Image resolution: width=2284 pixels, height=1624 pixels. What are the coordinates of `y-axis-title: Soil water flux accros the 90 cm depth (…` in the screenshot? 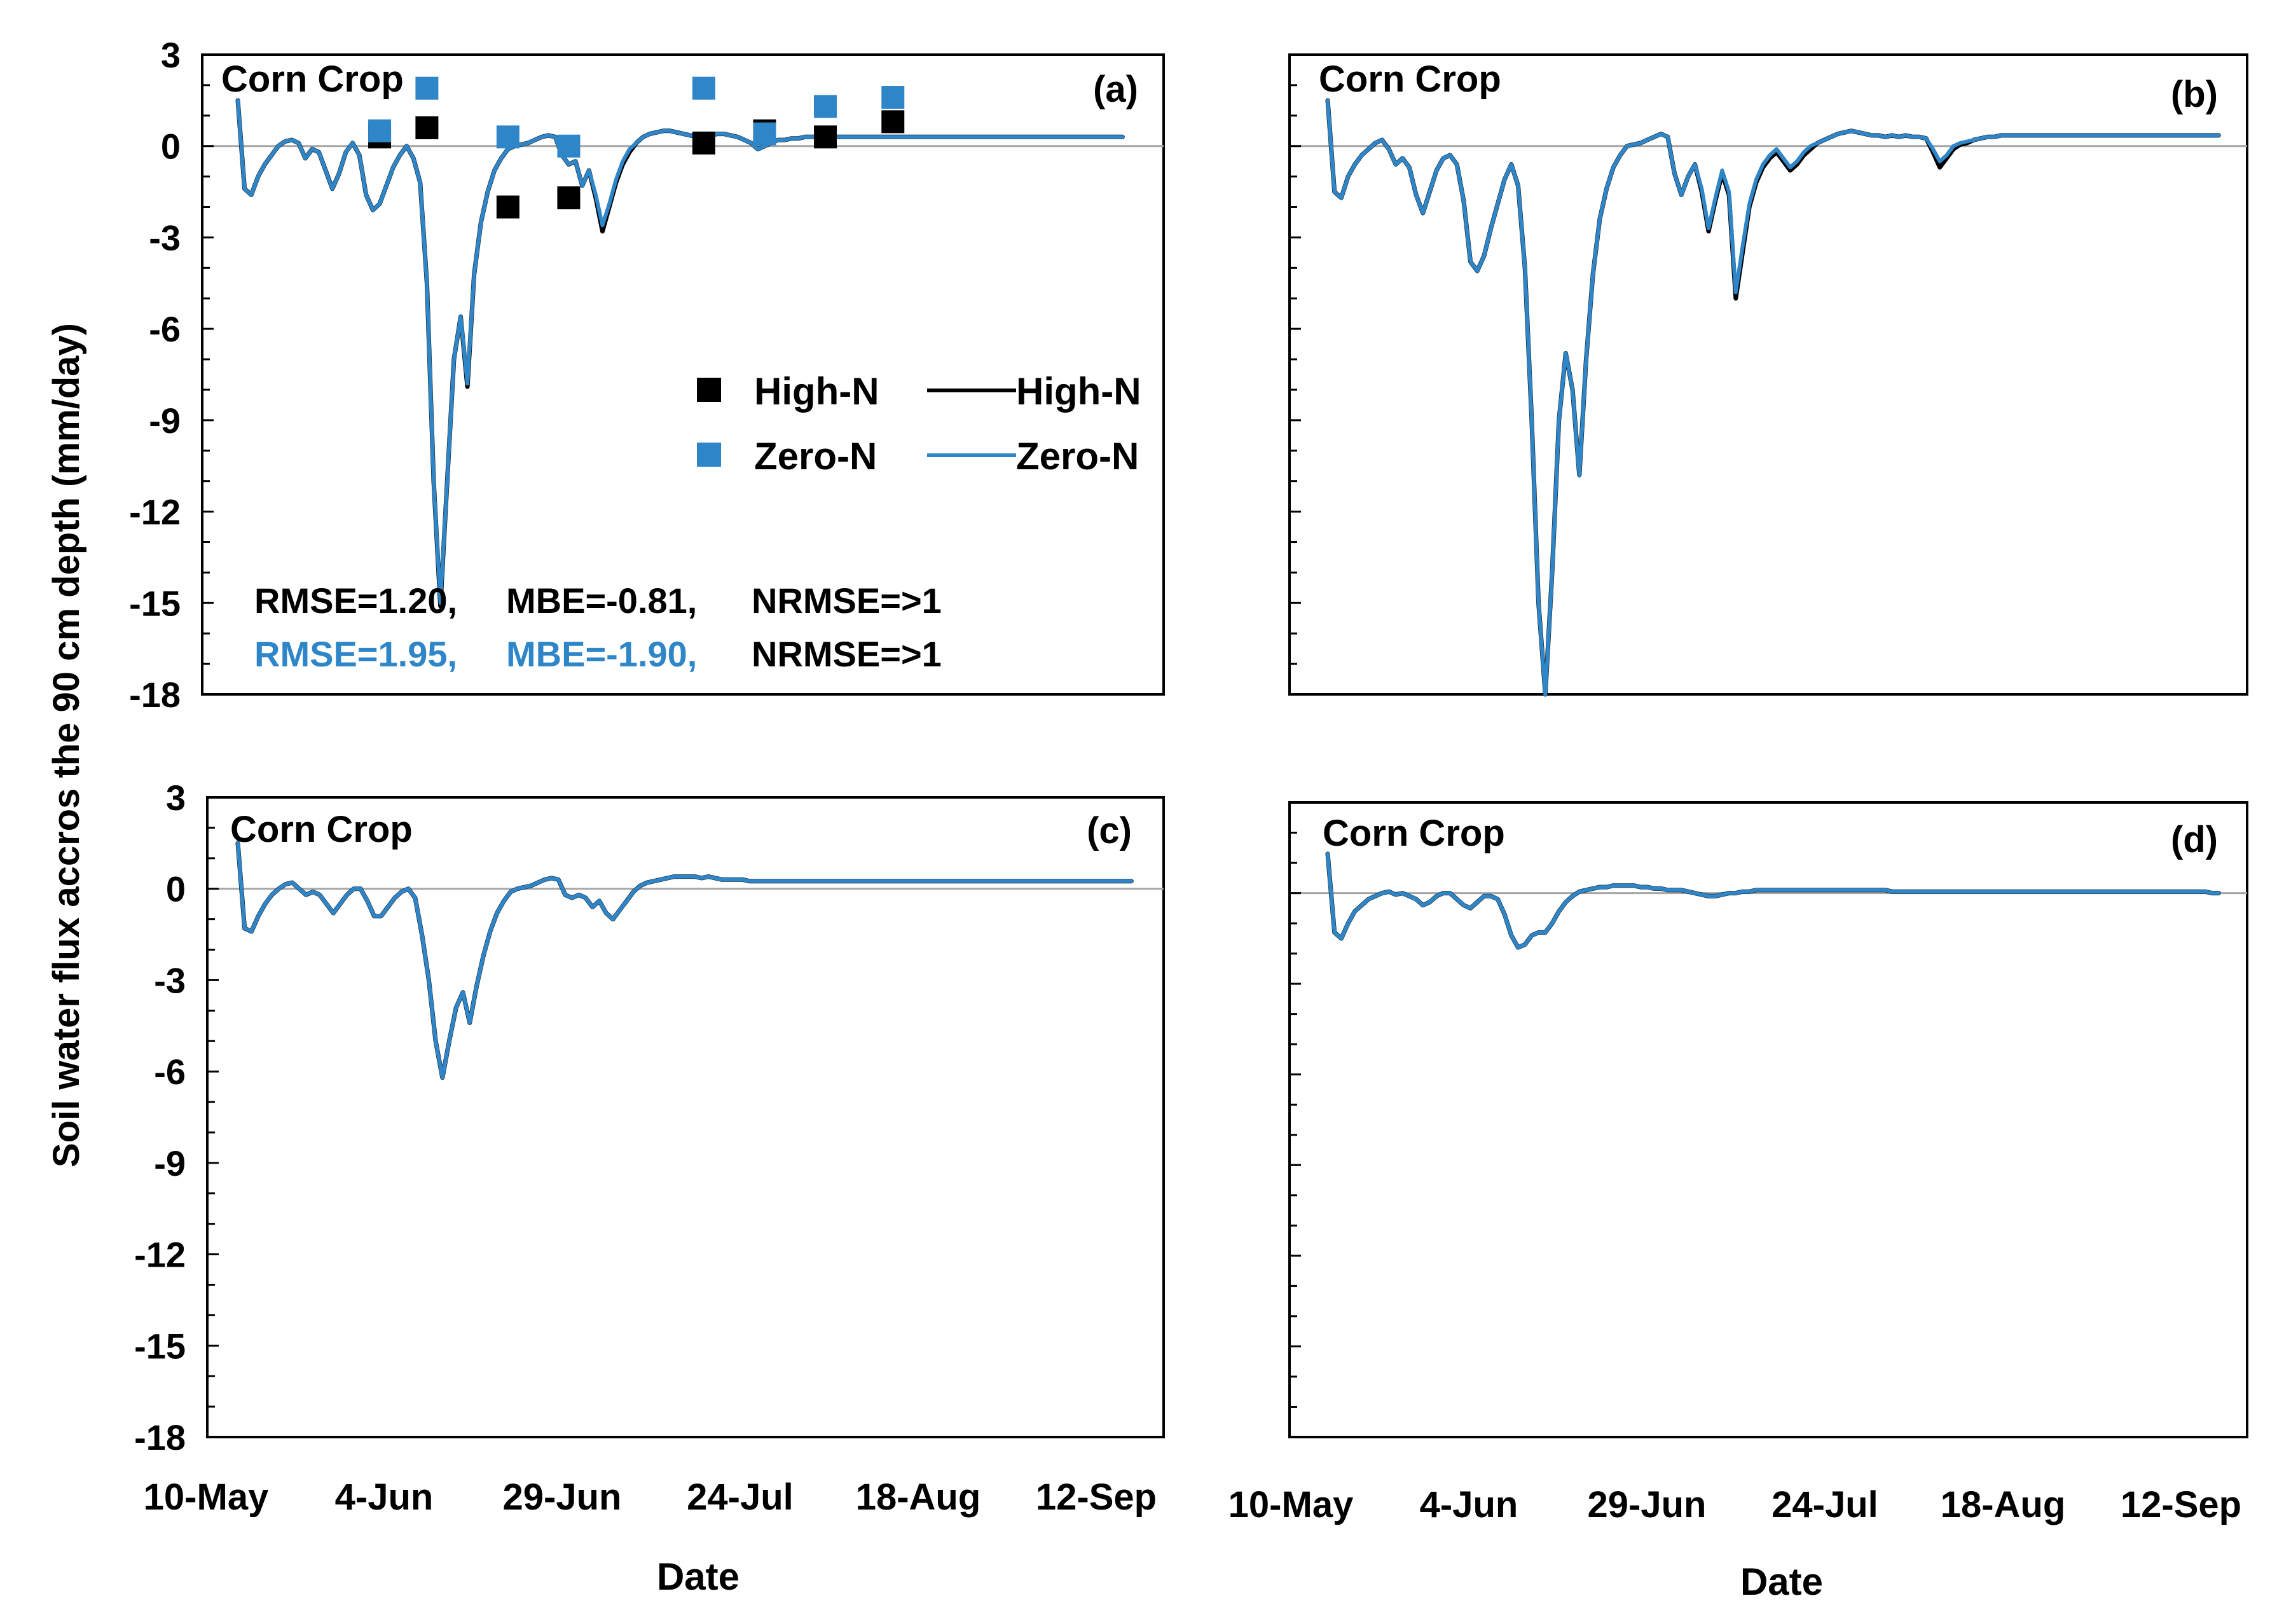 It's located at (66, 745).